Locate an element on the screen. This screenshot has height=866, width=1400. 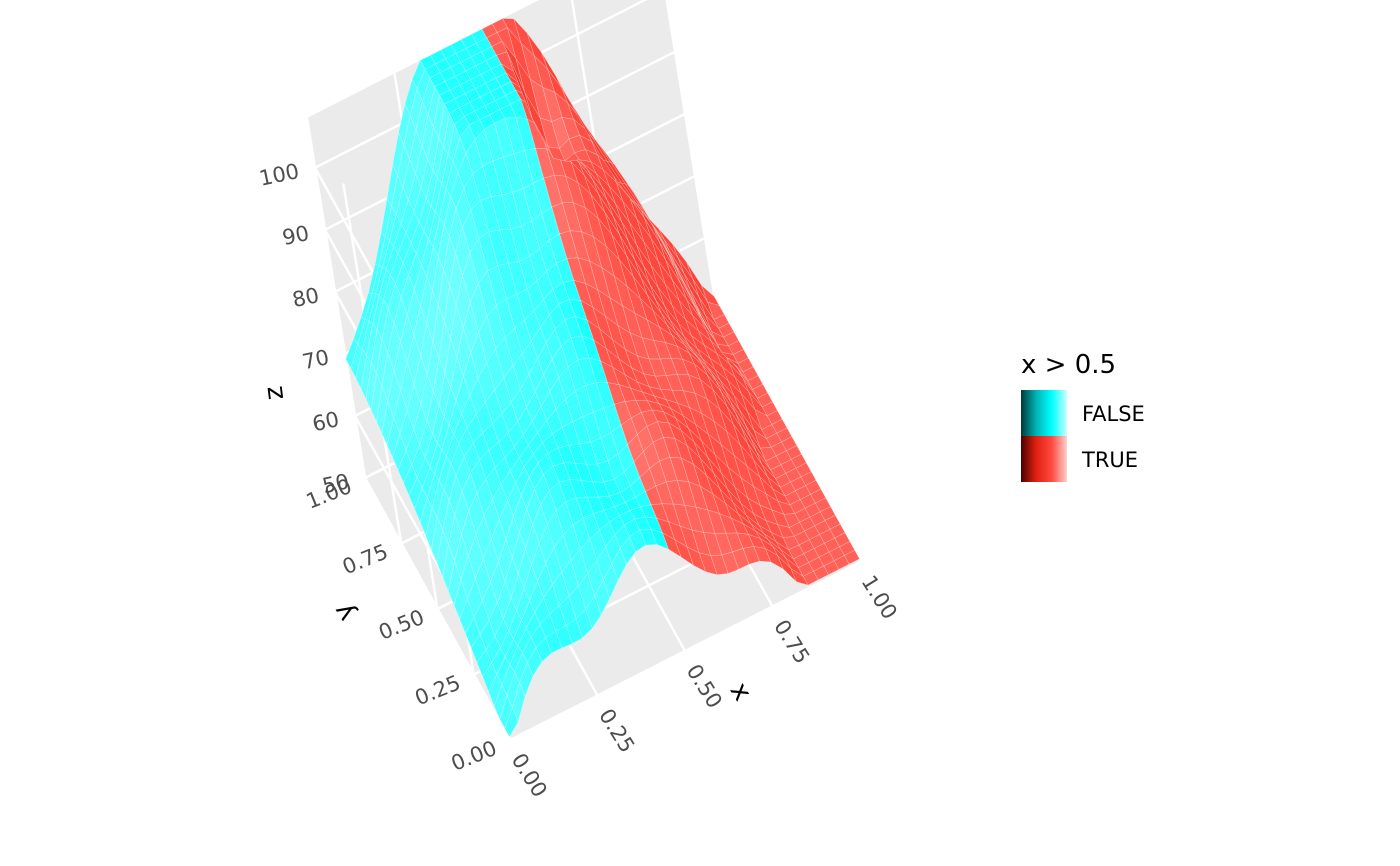
x-tick-label: 1.00 is located at coordinates (879, 597).